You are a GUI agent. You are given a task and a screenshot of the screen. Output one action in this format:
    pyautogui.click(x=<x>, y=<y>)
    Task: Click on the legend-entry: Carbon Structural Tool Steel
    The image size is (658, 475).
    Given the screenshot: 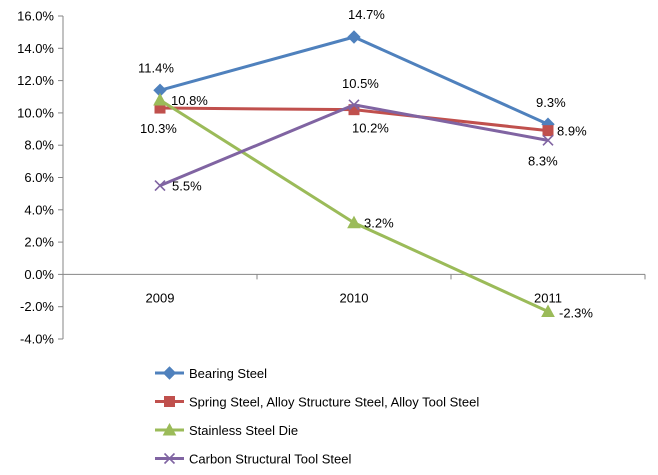 What is the action you would take?
    pyautogui.click(x=253, y=459)
    